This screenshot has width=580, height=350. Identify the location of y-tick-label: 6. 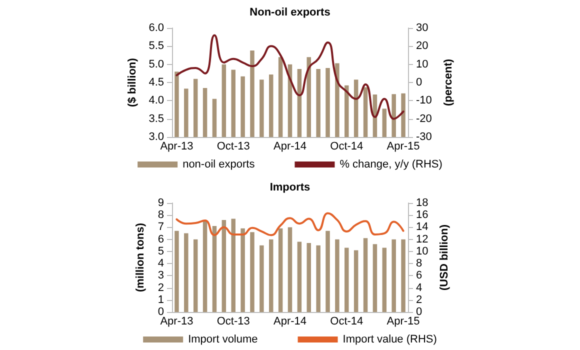
(161, 239).